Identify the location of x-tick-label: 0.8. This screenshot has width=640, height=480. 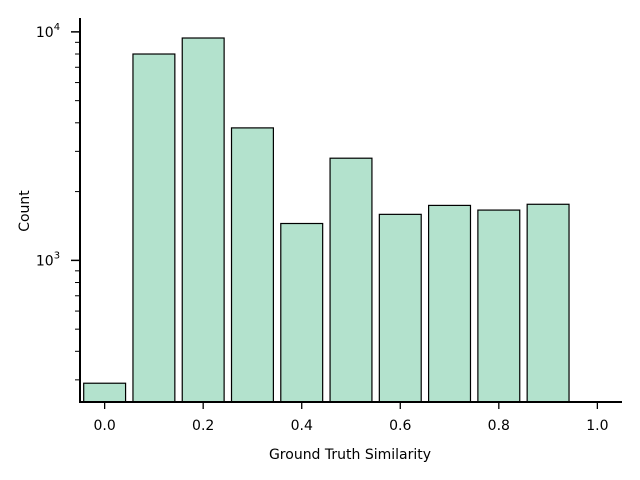
(499, 426).